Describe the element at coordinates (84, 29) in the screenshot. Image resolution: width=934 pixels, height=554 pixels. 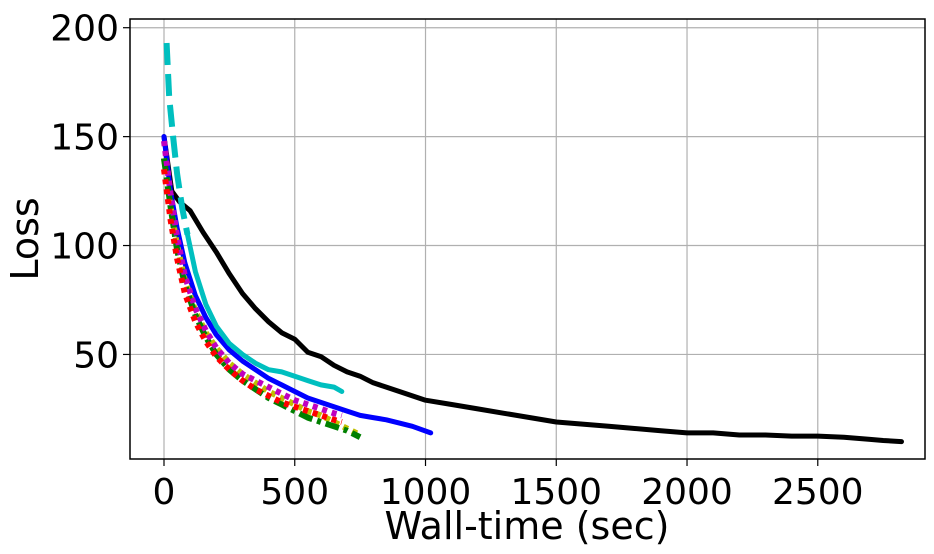
I see `y-tick-label: 200` at that location.